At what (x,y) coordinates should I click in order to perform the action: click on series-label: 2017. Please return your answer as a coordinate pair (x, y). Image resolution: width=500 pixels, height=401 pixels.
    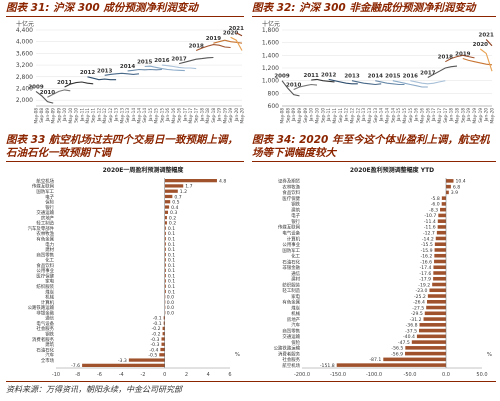
    Looking at the image, I should click on (178, 60).